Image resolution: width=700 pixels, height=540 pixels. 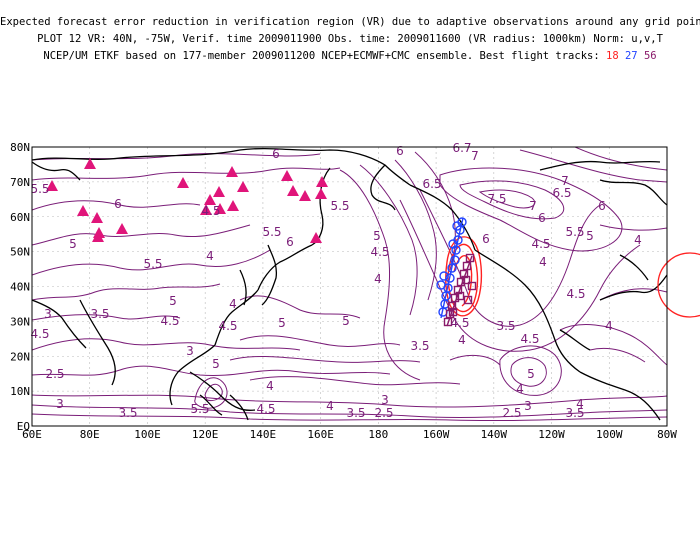 I want to click on track-count-purple: 56, so click(x=650, y=56).